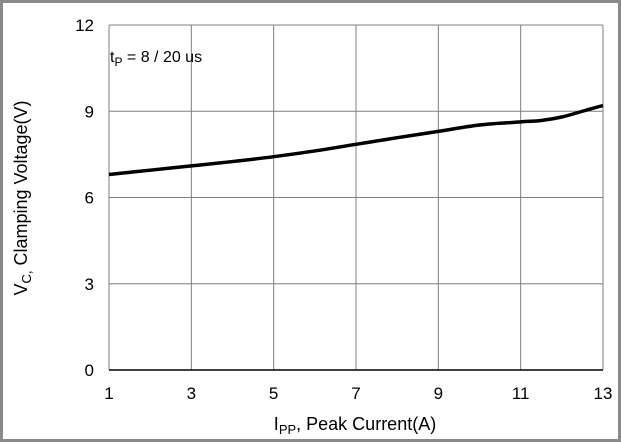 The image size is (621, 442). What do you see at coordinates (112, 57) in the screenshot?
I see `annotation-main: t` at bounding box center [112, 57].